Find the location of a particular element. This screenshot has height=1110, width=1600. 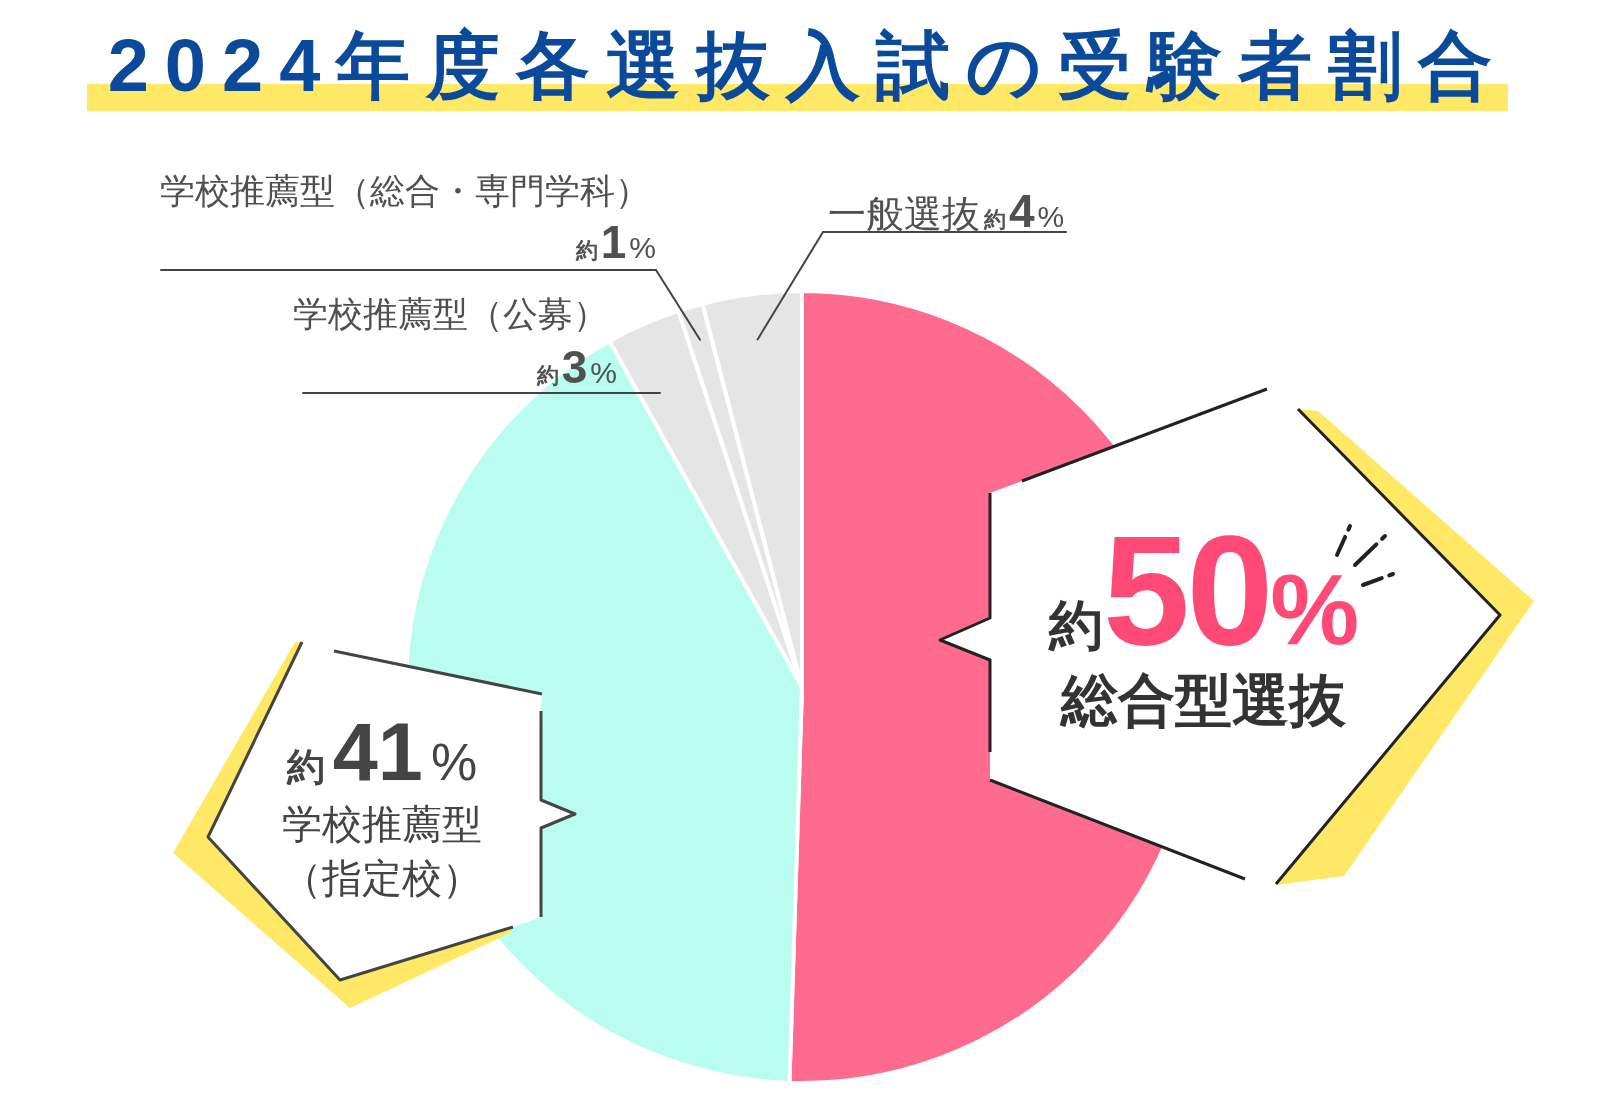

slice-label: 学校推薦型（指定校） is located at coordinates (382, 851).